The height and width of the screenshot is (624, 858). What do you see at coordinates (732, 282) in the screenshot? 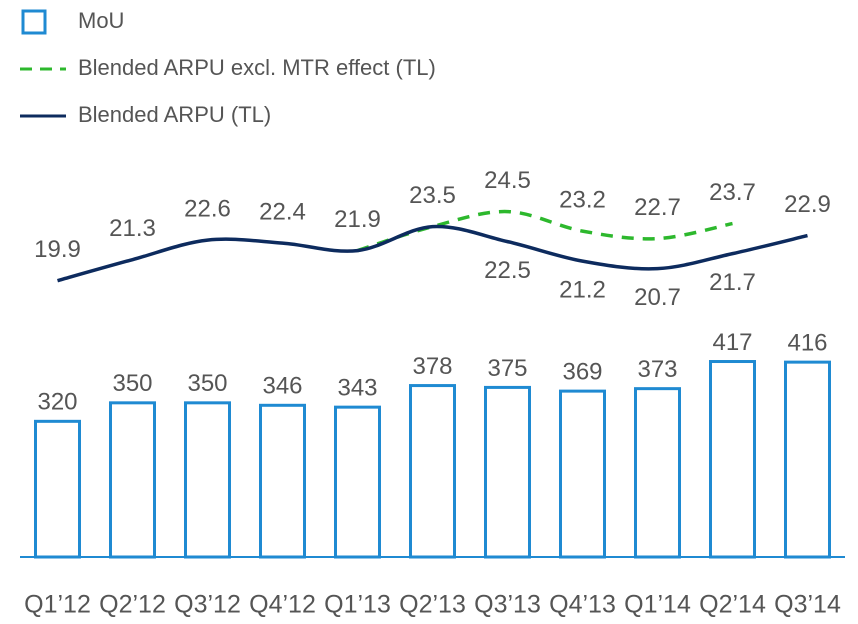
I see `line-value-label: 21.7` at bounding box center [732, 282].